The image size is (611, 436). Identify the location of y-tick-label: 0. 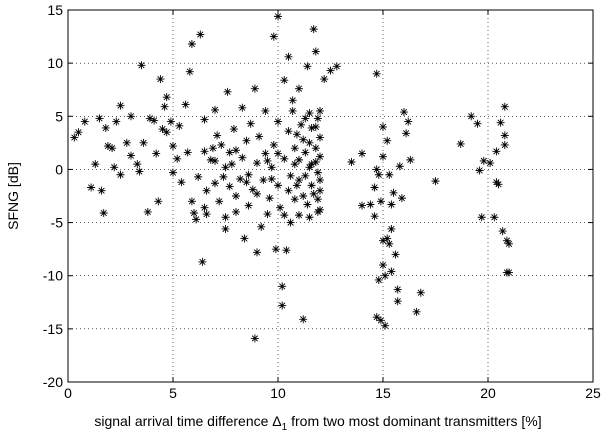
(59, 169).